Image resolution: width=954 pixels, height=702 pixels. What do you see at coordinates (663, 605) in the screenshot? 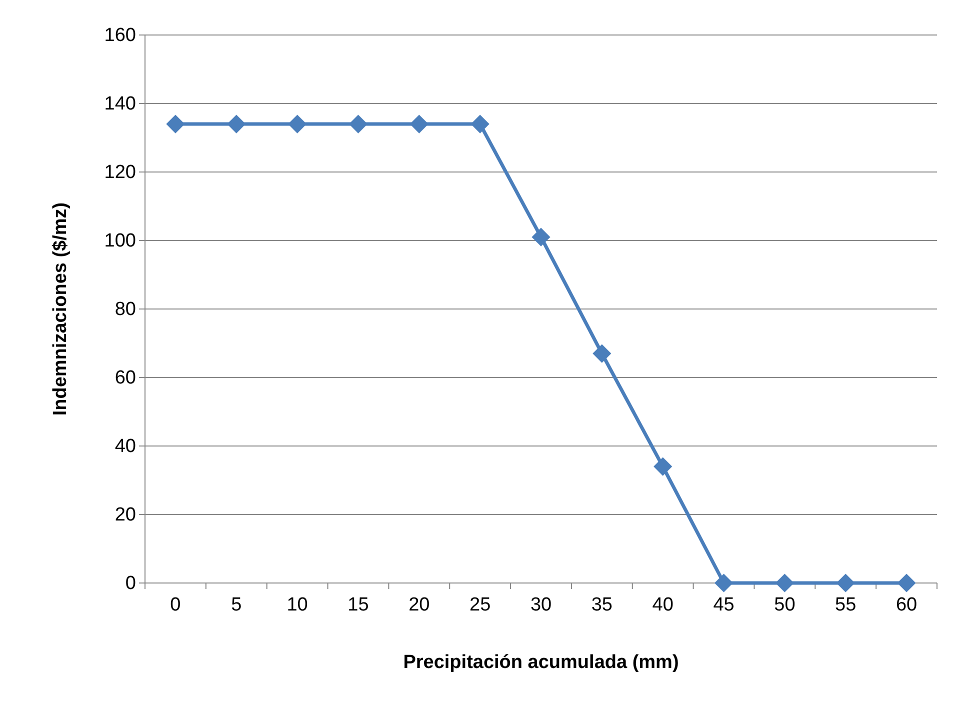
I see `x-tick-label: 40` at bounding box center [663, 605].